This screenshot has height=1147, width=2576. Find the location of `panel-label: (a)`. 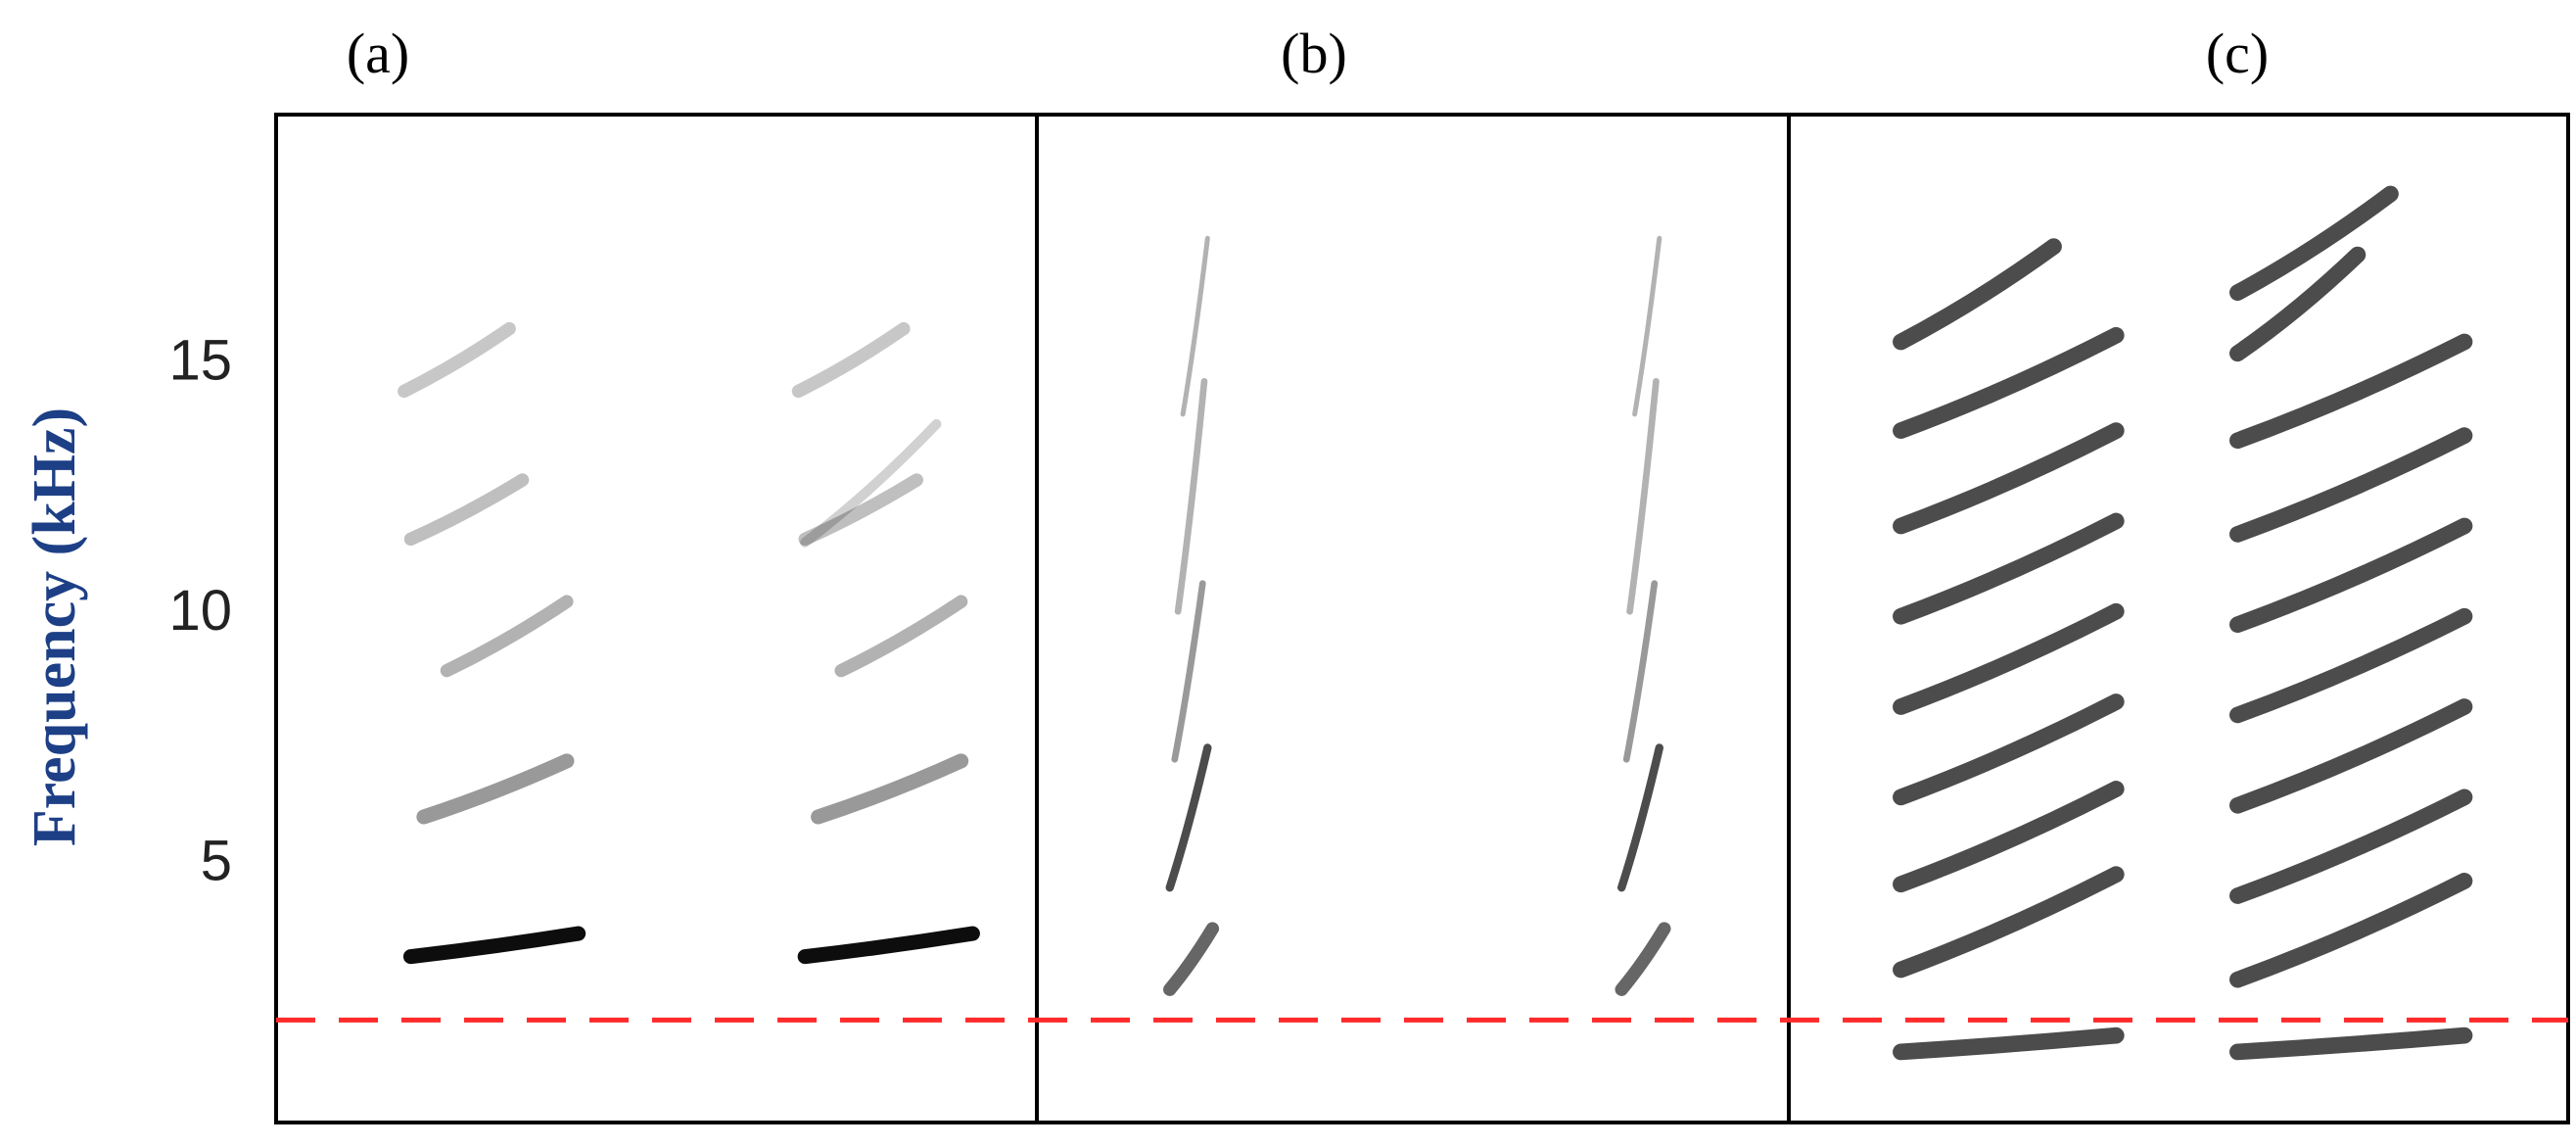

panel-label: (a) is located at coordinates (378, 53).